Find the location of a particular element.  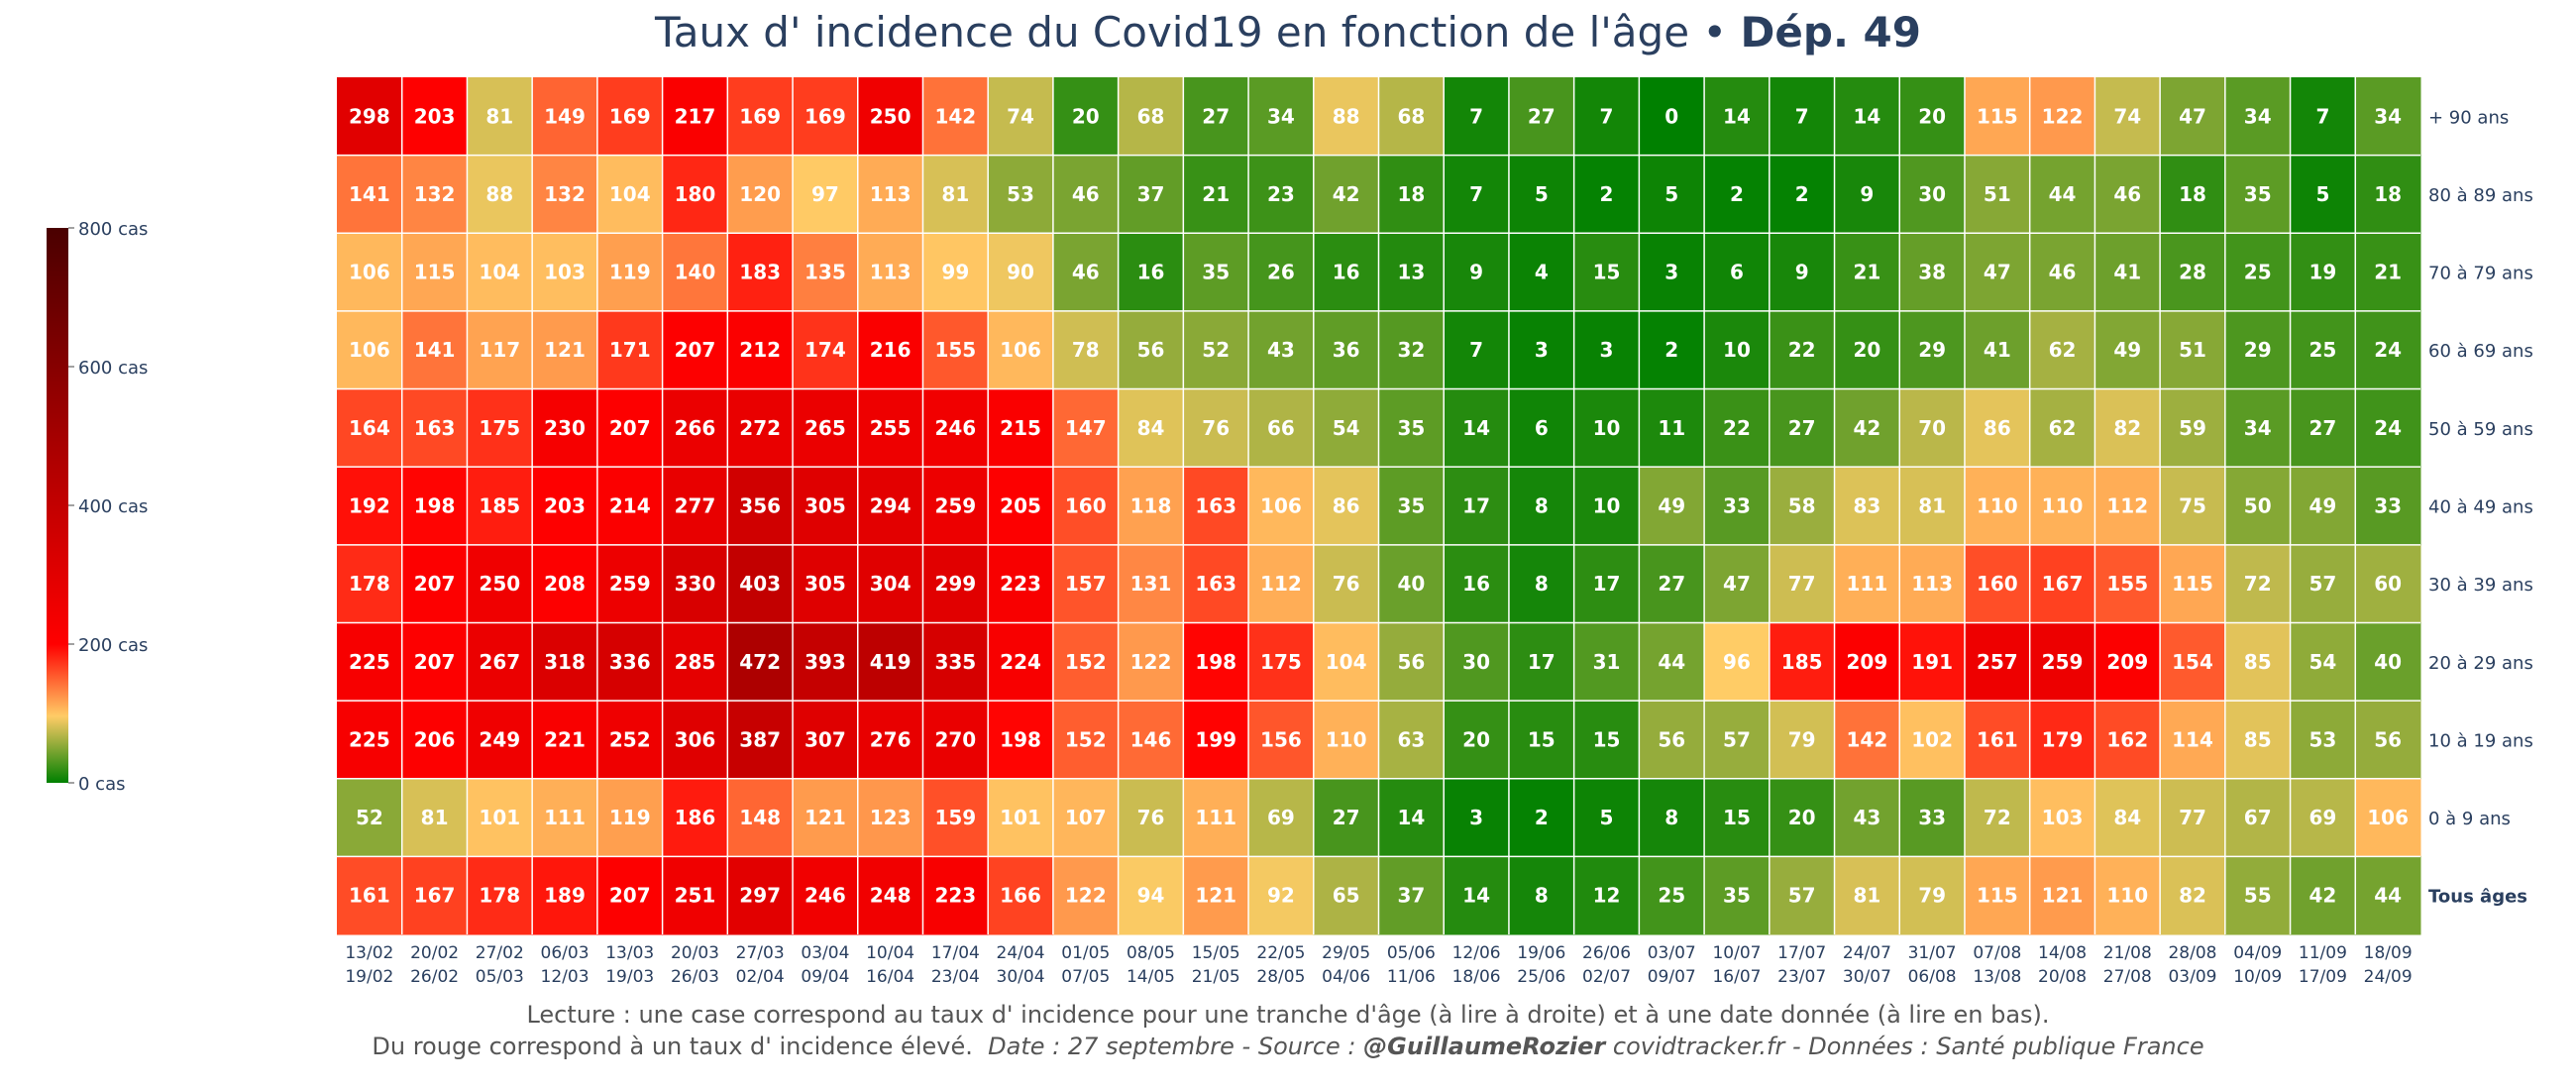

cell-value: 276 is located at coordinates (891, 739).